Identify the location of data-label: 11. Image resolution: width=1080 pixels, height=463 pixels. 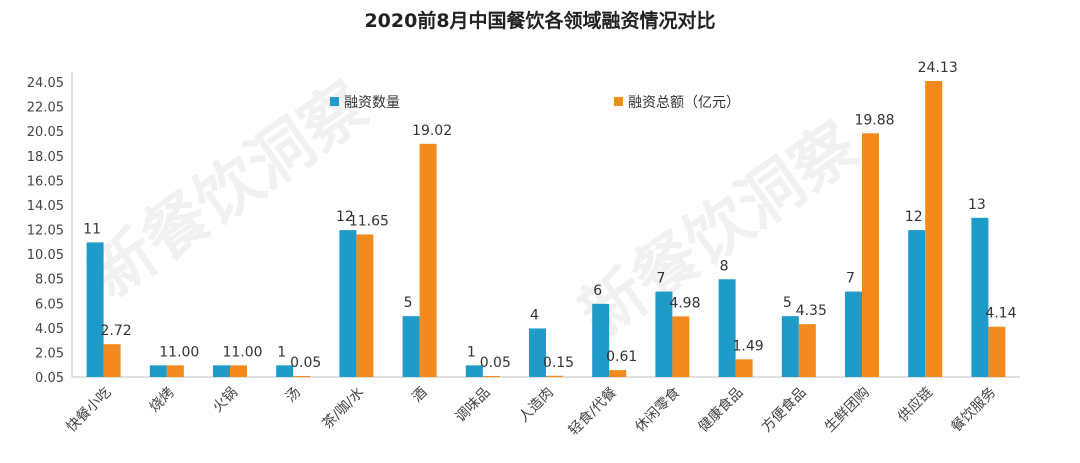
(92, 229).